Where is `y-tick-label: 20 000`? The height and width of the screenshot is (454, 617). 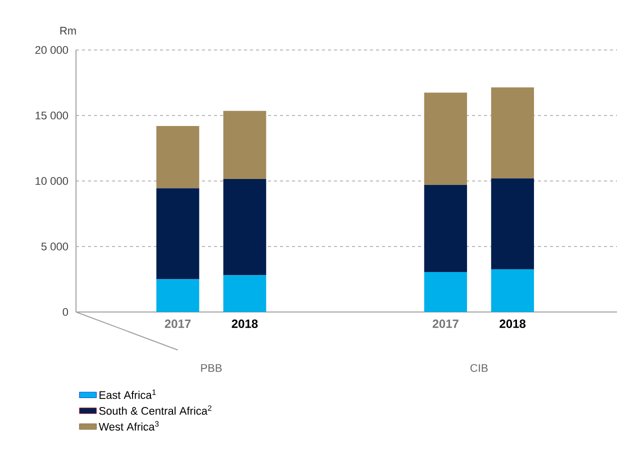 y-tick-label: 20 000 is located at coordinates (51, 50).